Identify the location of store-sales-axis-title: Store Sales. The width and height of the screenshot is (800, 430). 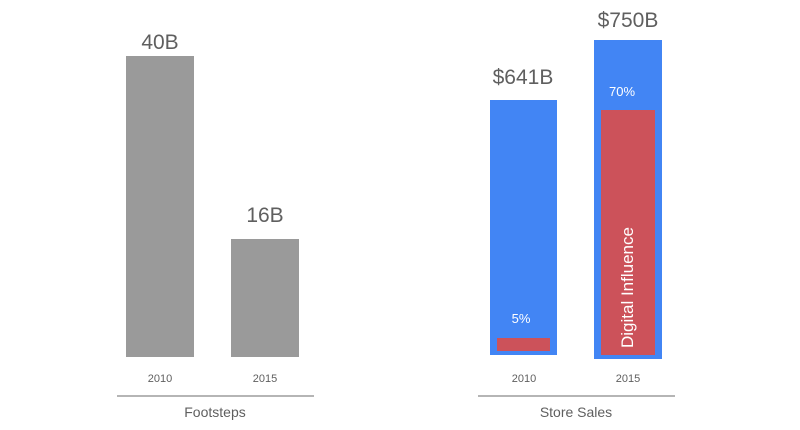
(576, 412).